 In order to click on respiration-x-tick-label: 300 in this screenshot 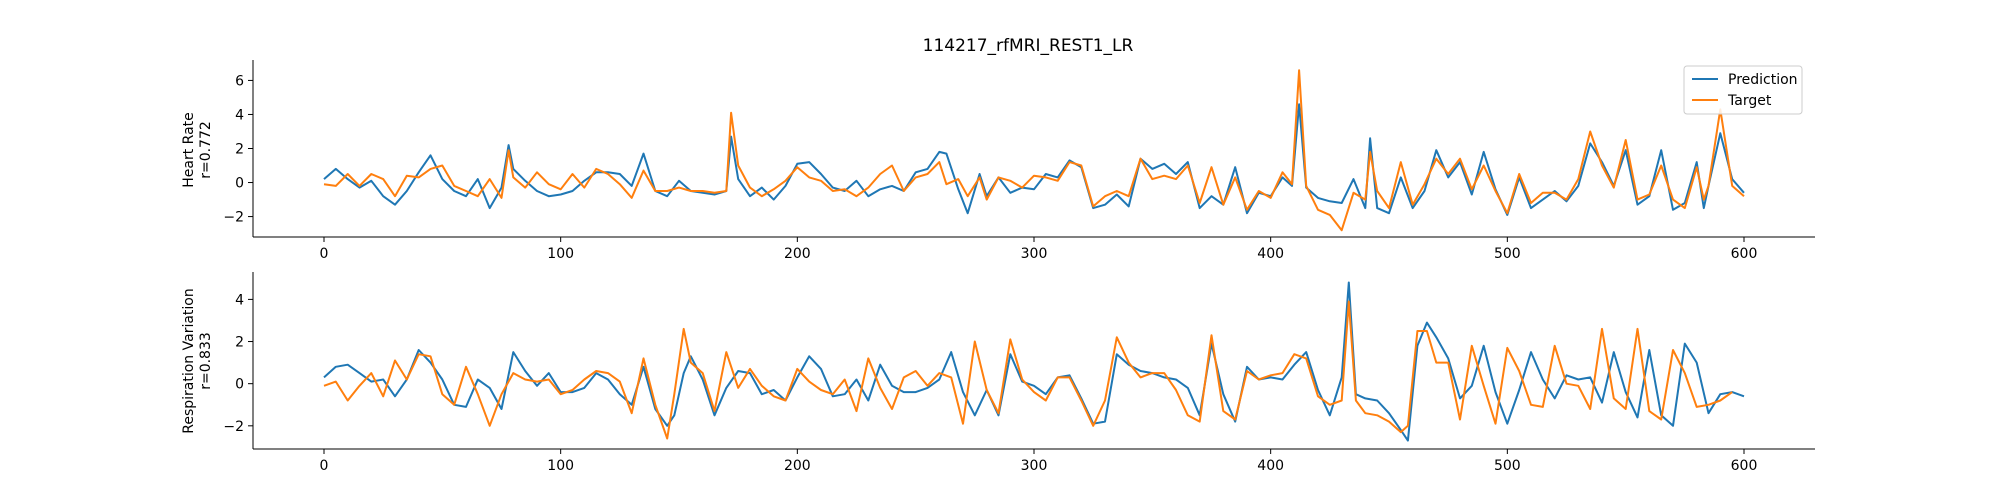, I will do `click(1034, 466)`.